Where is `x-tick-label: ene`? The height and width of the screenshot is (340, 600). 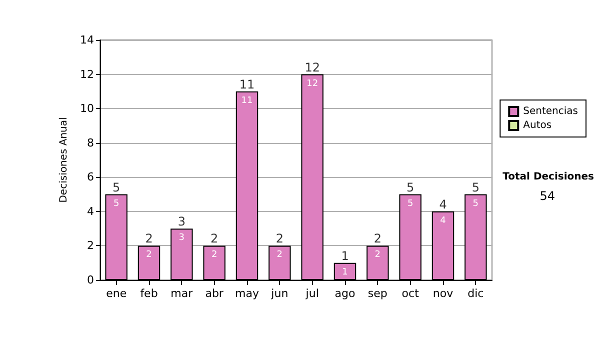
x-tick-label: ene is located at coordinates (116, 293).